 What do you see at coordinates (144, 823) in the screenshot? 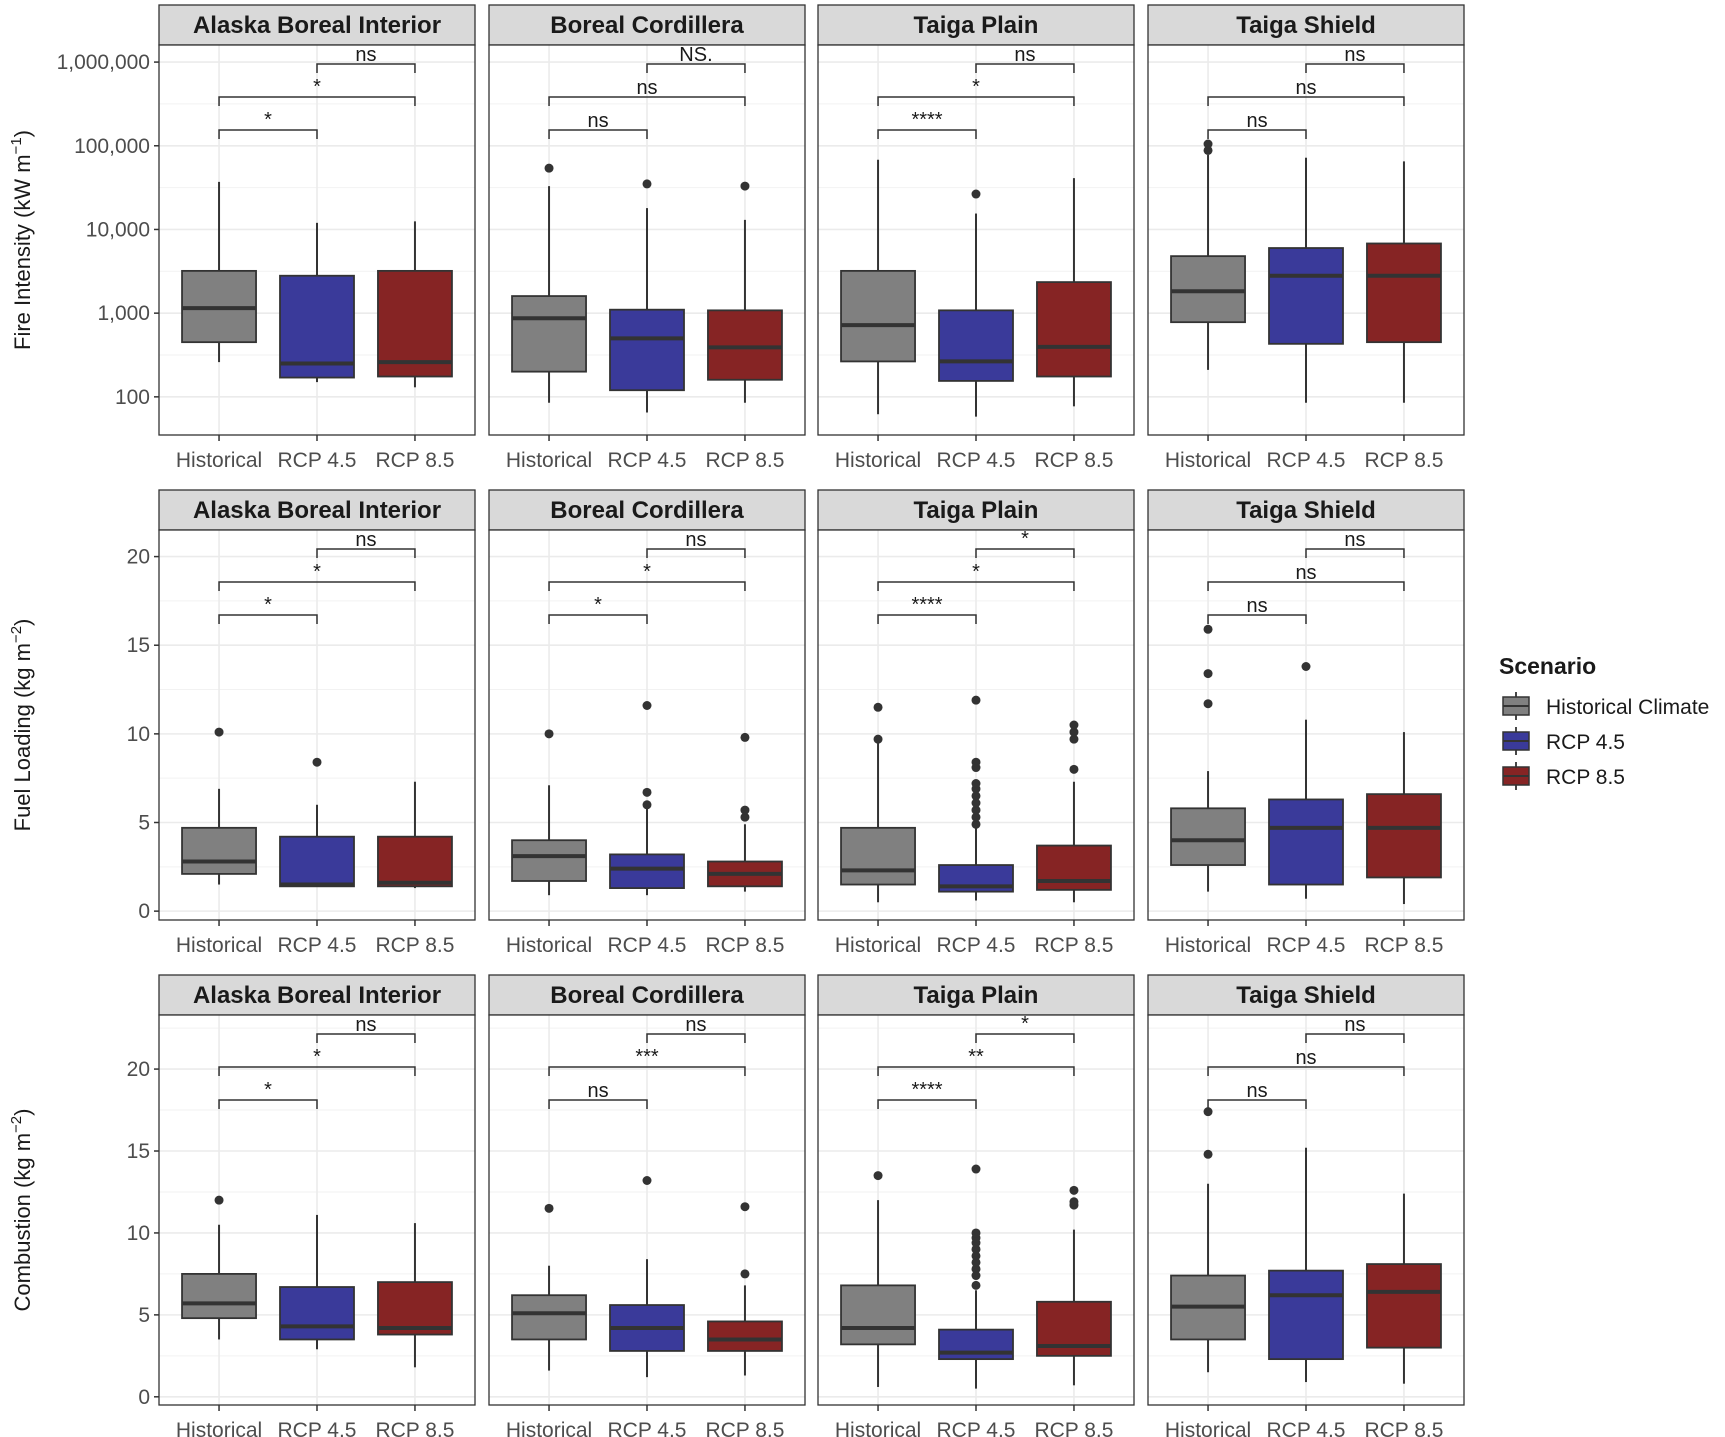
I see `y-tick-label: 5` at bounding box center [144, 823].